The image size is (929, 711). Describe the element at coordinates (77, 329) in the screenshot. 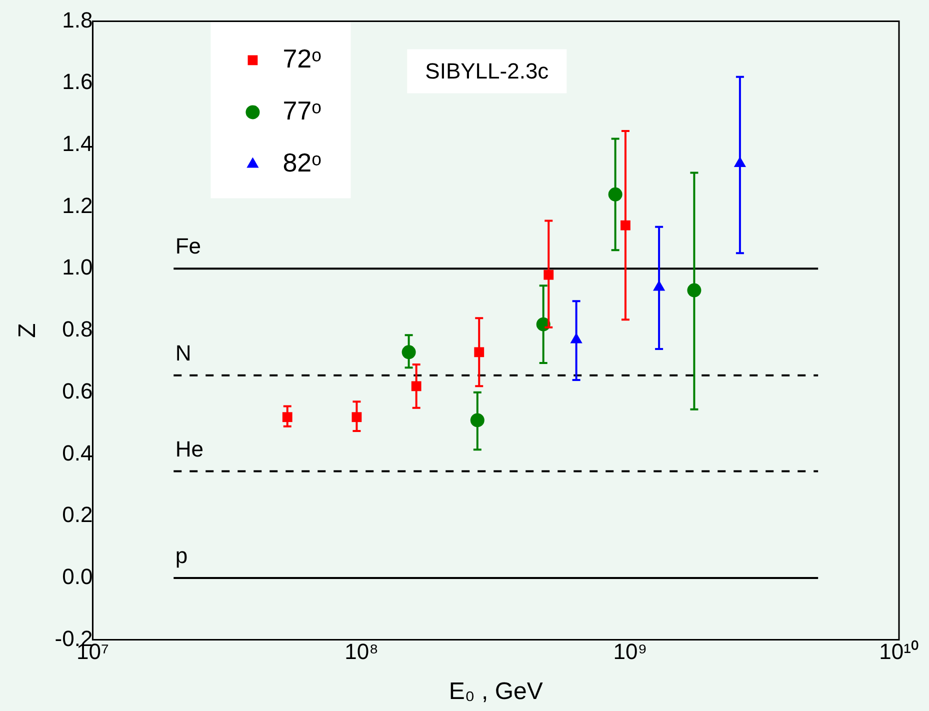

I see `y-tick-label: 0.8` at that location.